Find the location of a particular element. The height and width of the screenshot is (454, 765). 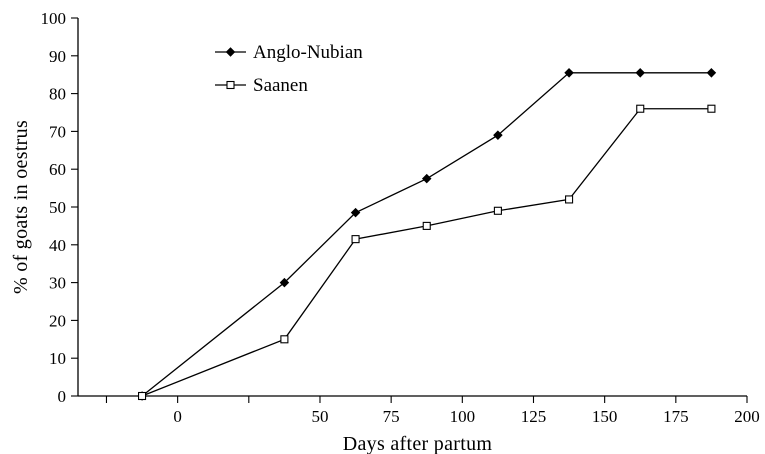

x-tick-label: 0 is located at coordinates (177, 416).